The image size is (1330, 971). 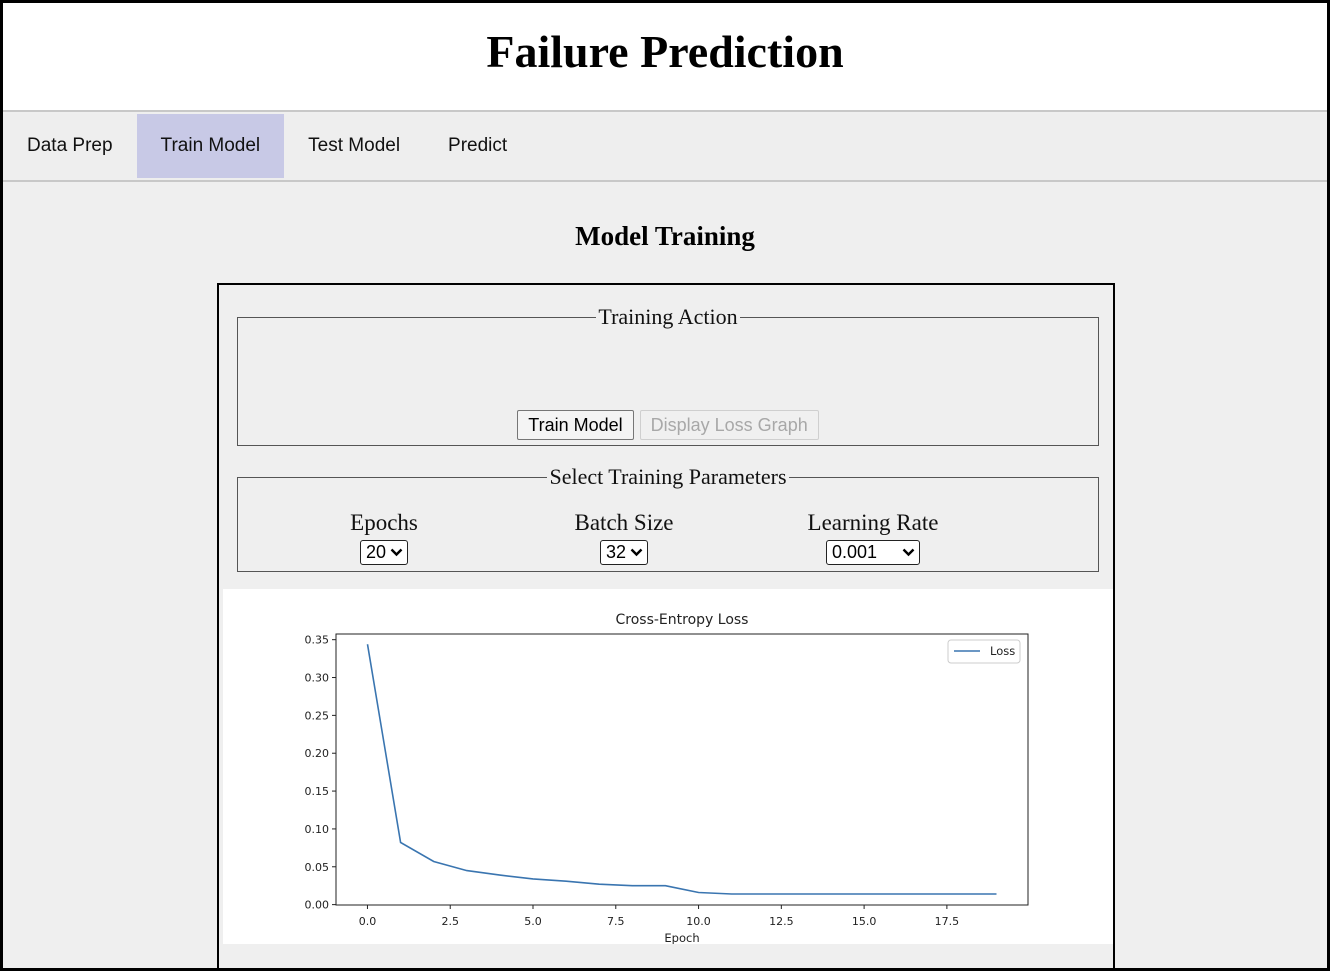 I want to click on tab-label: Train Model, so click(x=210, y=145).